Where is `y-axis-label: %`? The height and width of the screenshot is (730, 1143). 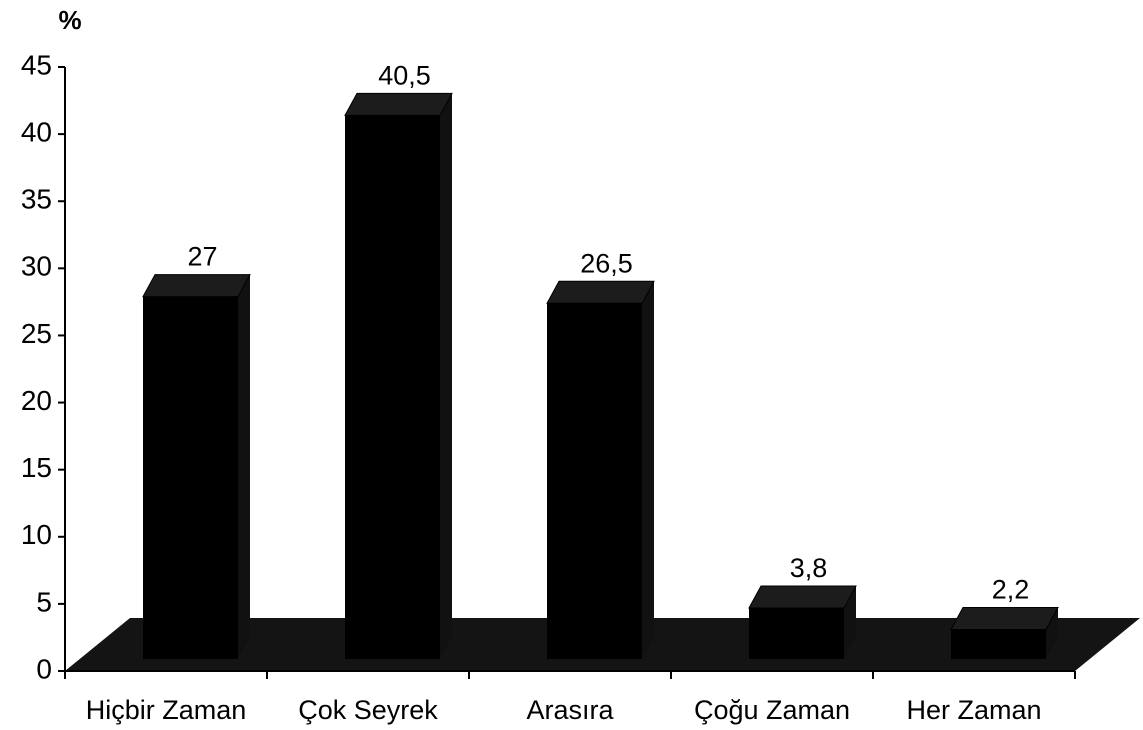 y-axis-label: % is located at coordinates (69, 20).